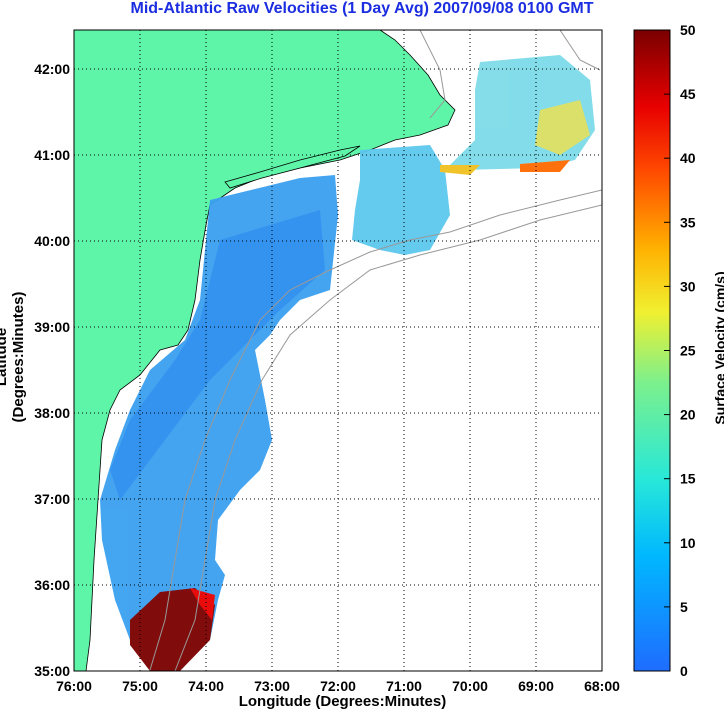 The width and height of the screenshot is (724, 714). What do you see at coordinates (292, 167) in the screenshot?
I see `long-island` at bounding box center [292, 167].